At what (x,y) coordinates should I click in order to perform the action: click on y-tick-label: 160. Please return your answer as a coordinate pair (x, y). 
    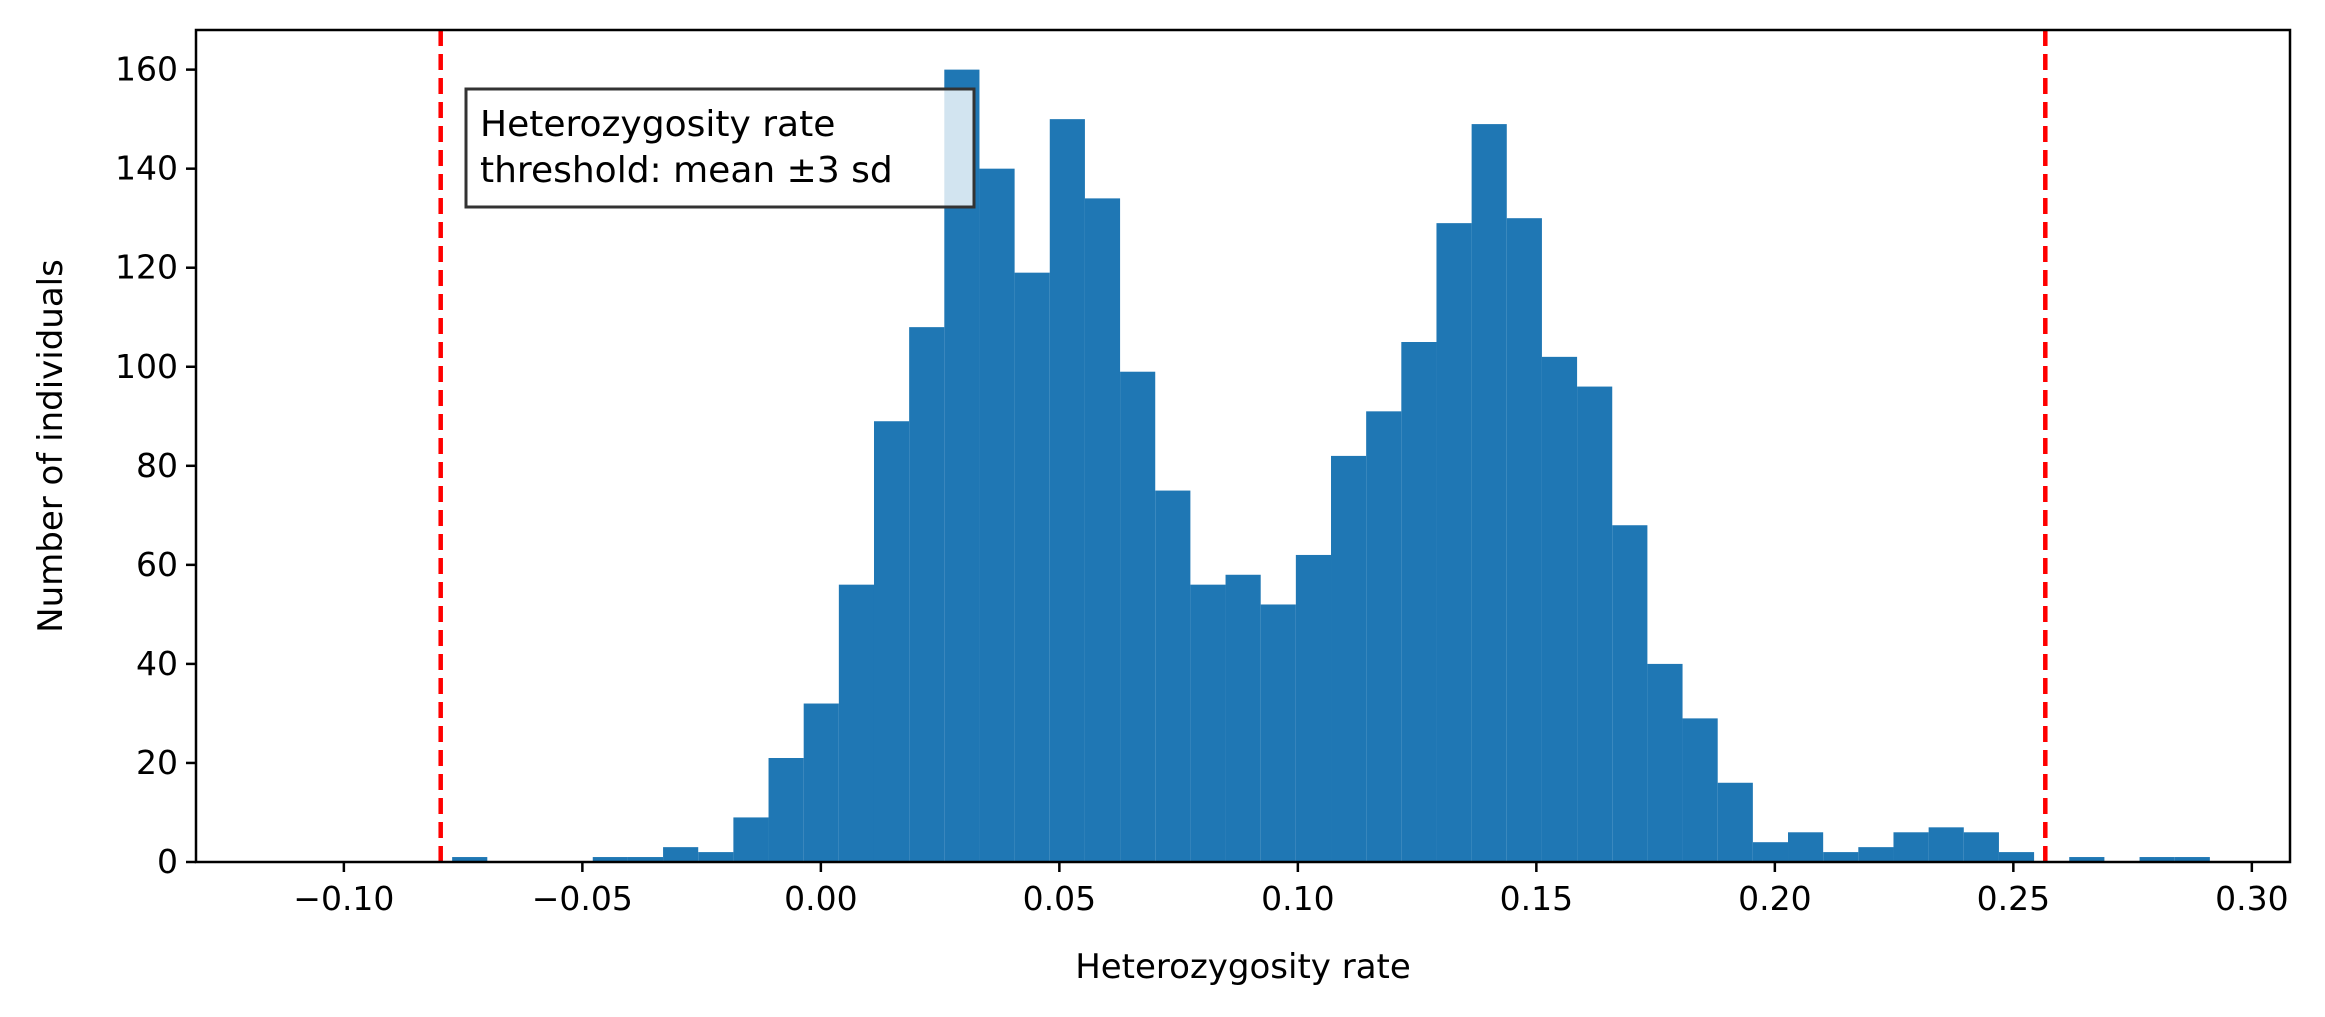
    Looking at the image, I should click on (146, 69).